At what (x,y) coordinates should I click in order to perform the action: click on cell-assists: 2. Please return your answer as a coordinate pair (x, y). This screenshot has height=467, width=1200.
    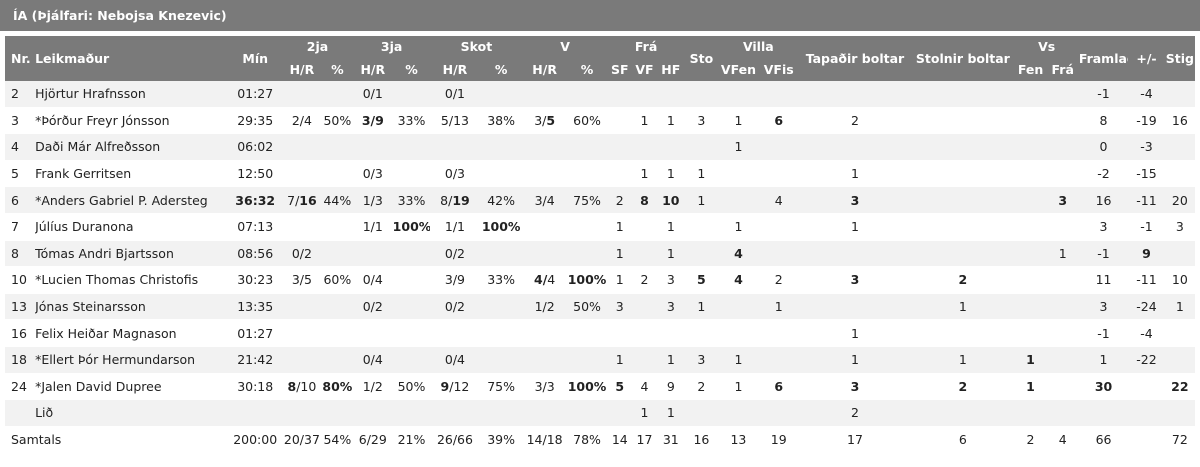
    Looking at the image, I should click on (701, 387).